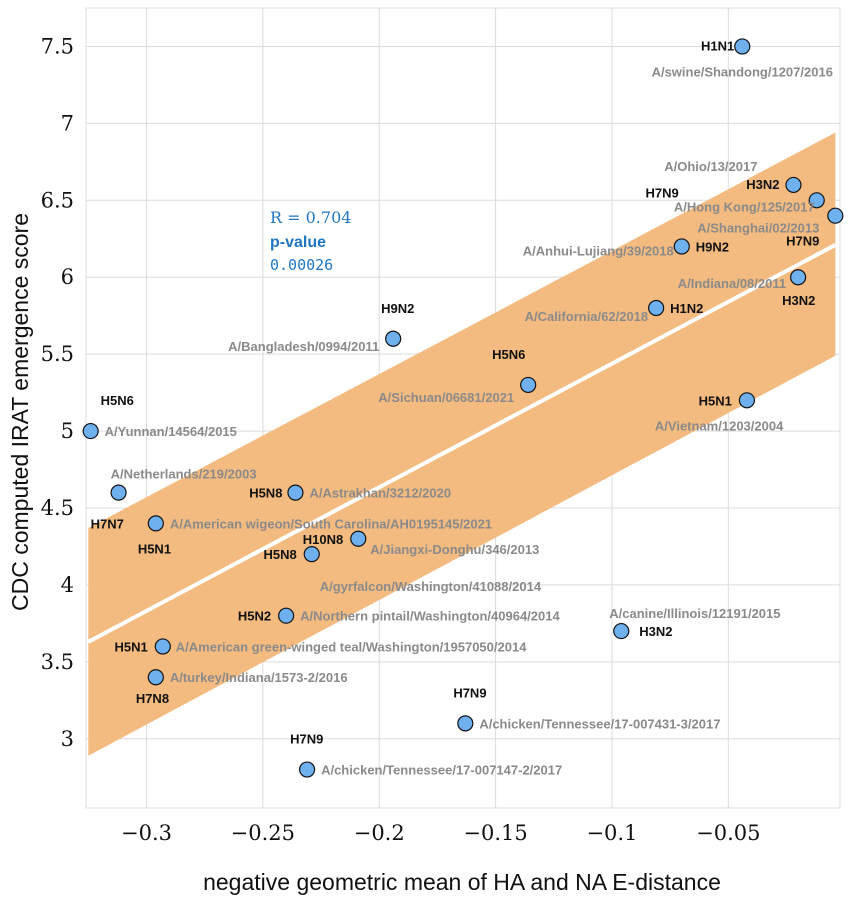  What do you see at coordinates (719, 425) in the screenshot?
I see `point-strain-label: A/Vietnam/1203/2004` at bounding box center [719, 425].